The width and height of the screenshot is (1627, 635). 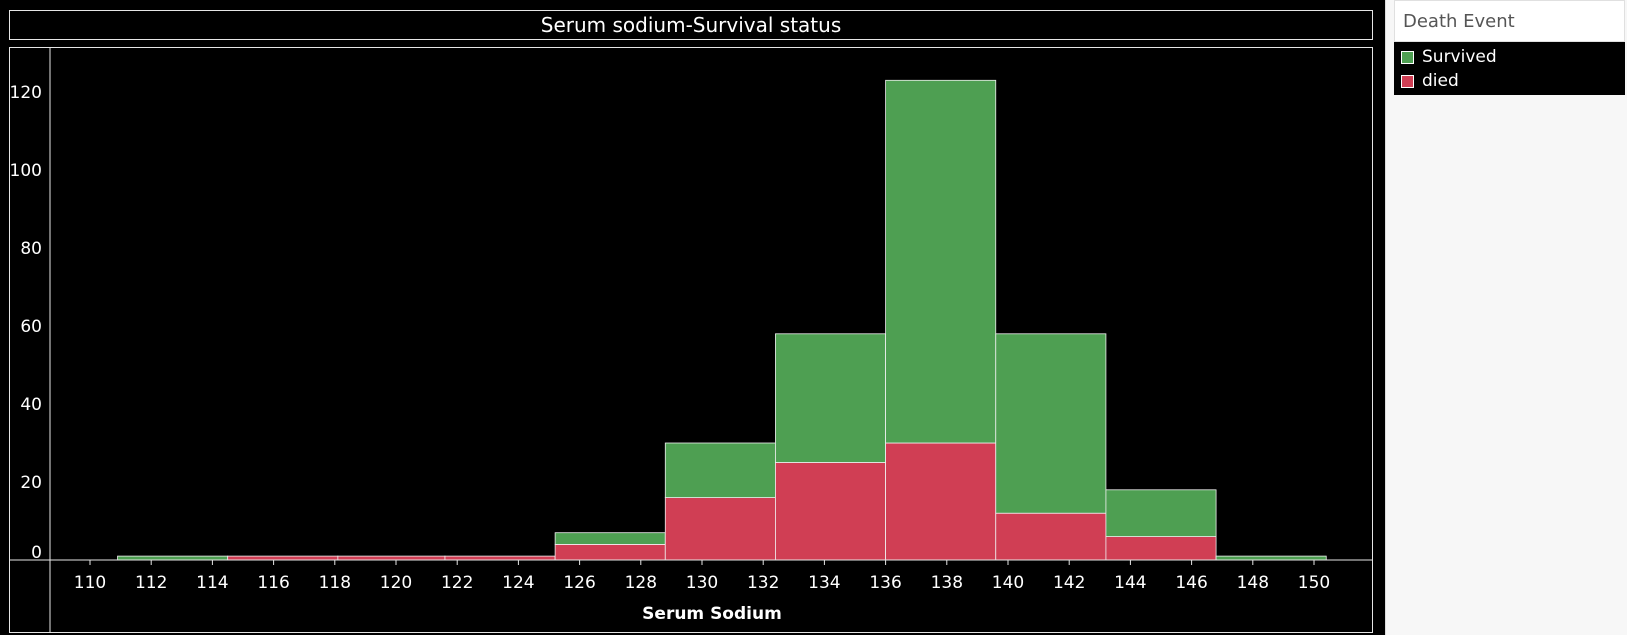 What do you see at coordinates (947, 583) in the screenshot?
I see `x-tick-label: 138` at bounding box center [947, 583].